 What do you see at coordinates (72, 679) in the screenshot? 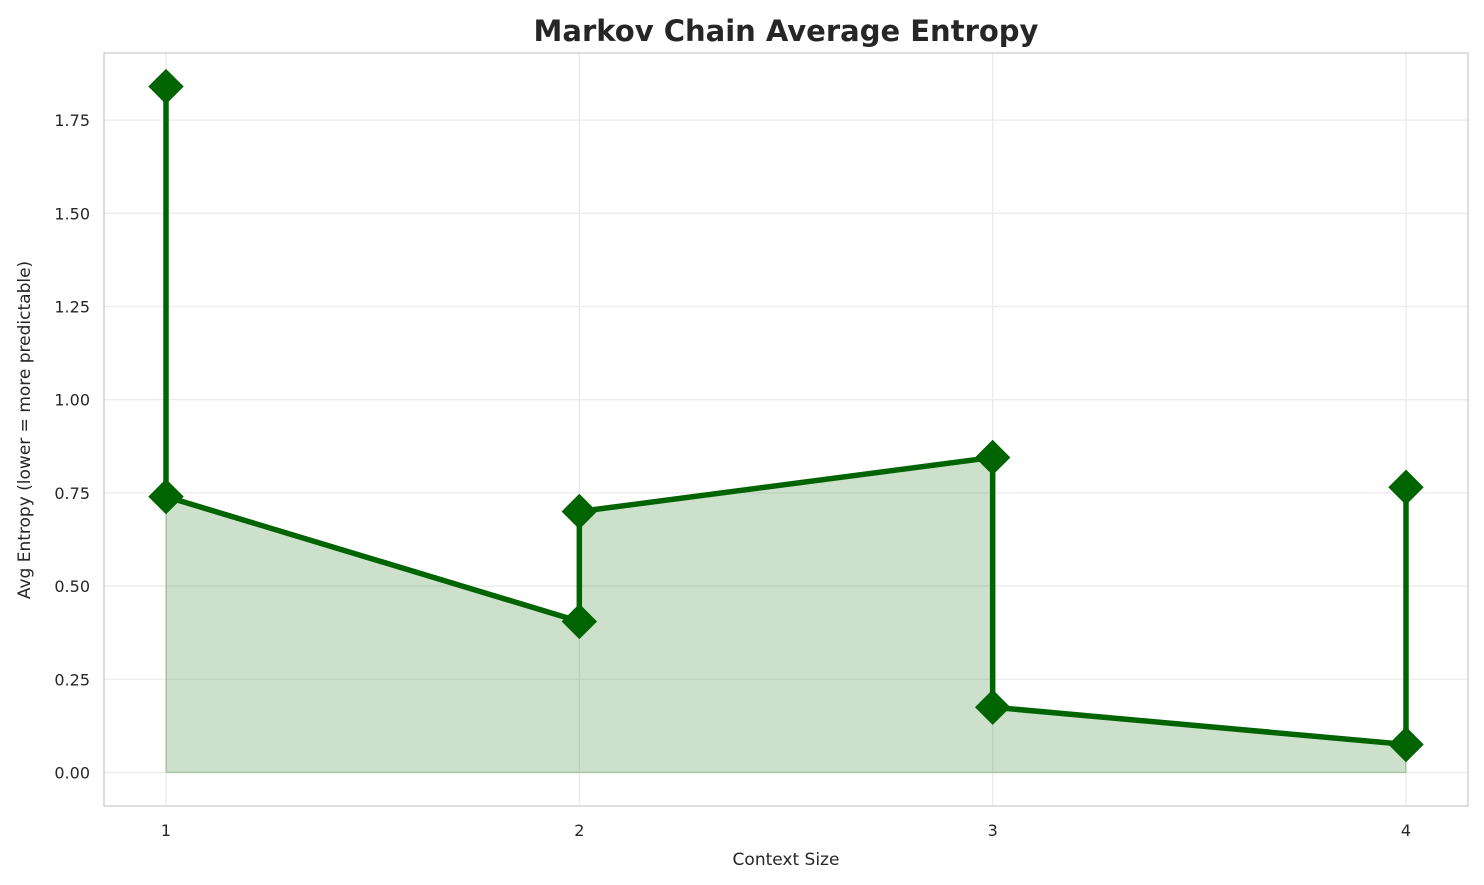
I see `y-tick-label: 0.25` at bounding box center [72, 679].